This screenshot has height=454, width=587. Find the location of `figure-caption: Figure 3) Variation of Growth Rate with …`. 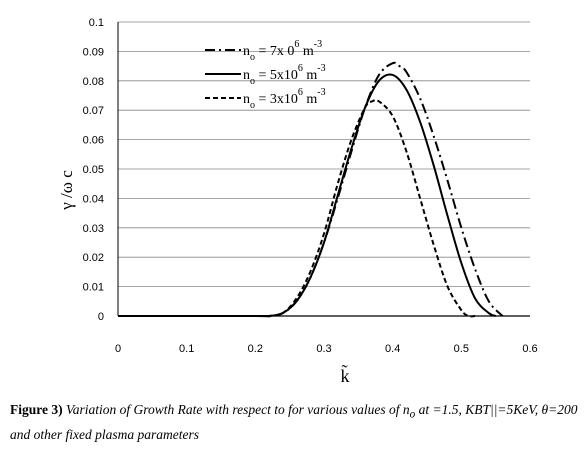

figure-caption: Figure 3) Variation of Growth Rate with … is located at coordinates (295, 422).